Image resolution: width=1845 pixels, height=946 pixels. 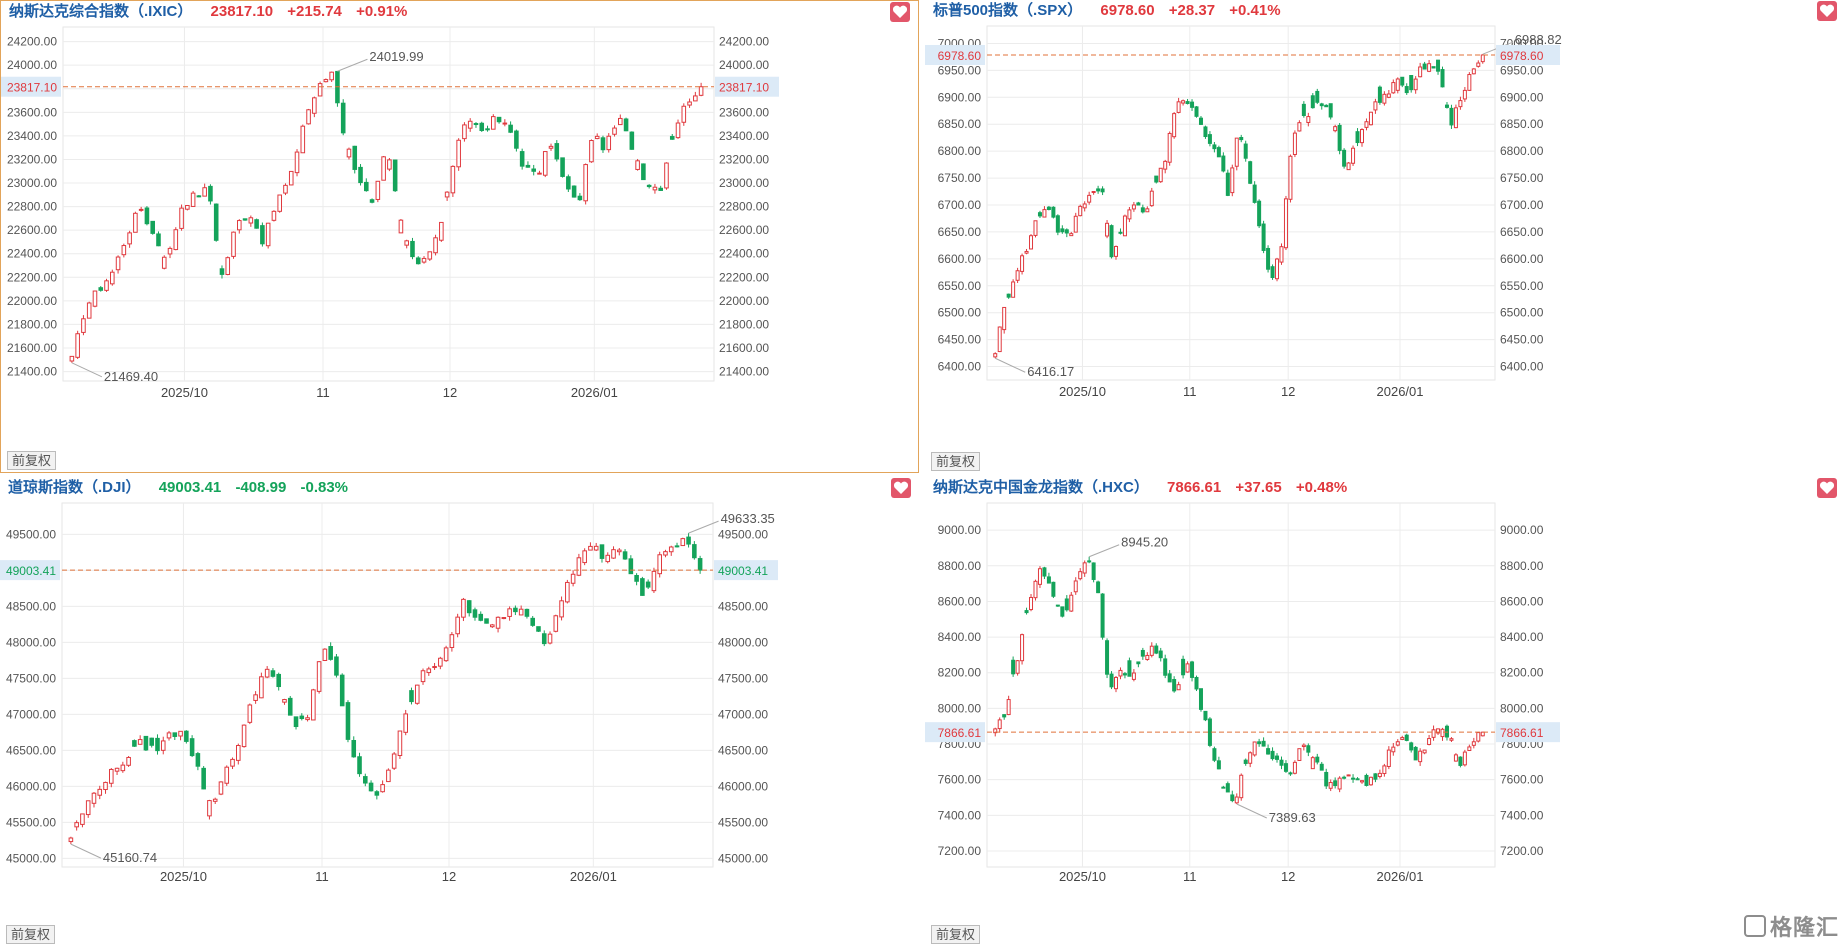 I want to click on index-name: 标普500指数（.SPX）, so click(x=1008, y=10).